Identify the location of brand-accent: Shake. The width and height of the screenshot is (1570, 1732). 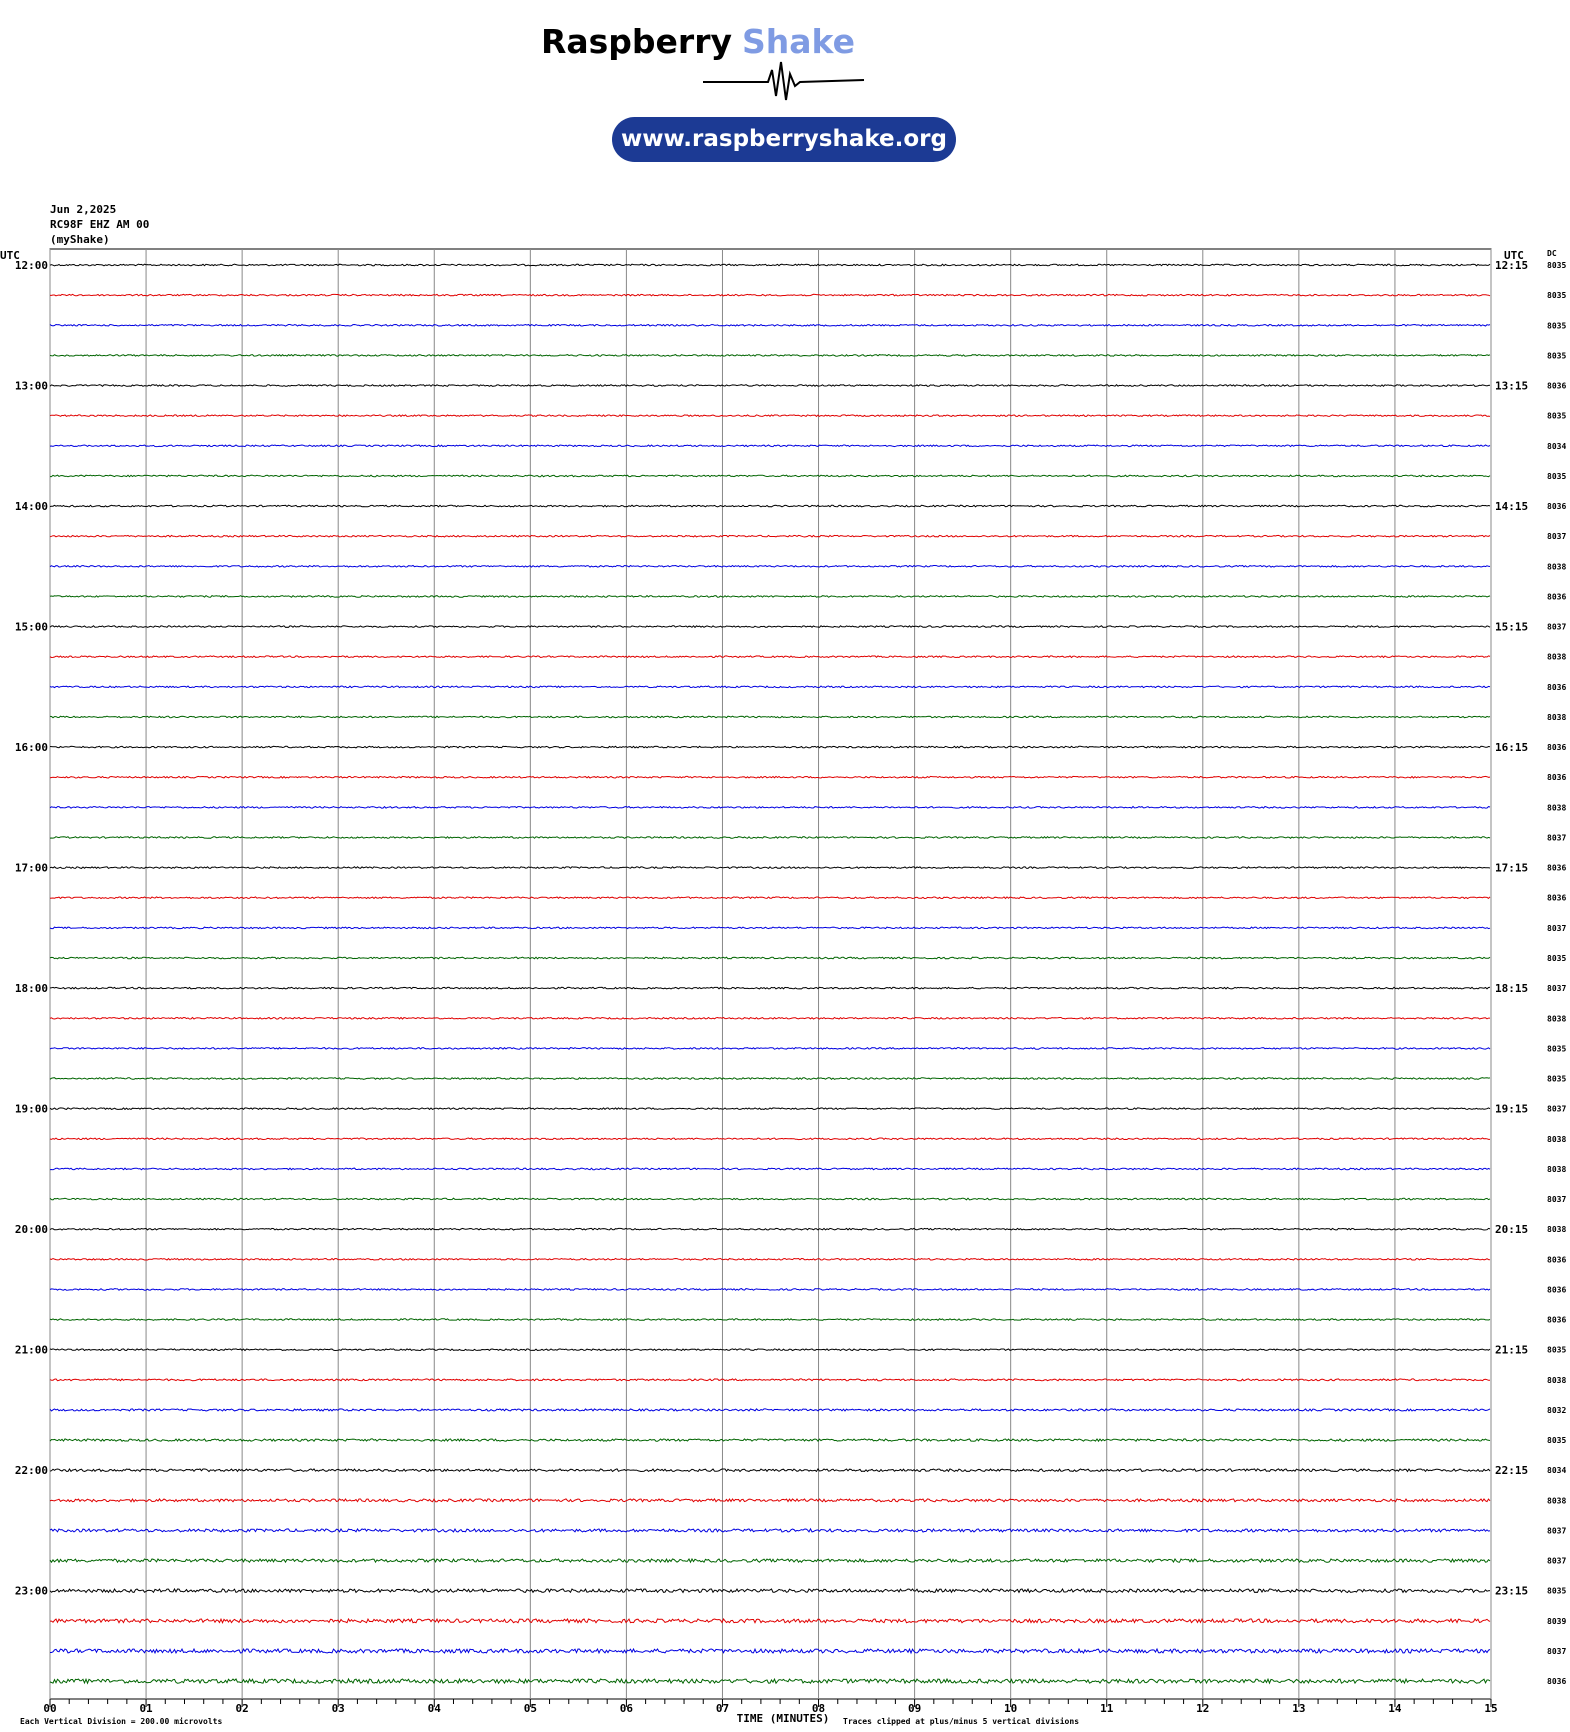
(798, 41).